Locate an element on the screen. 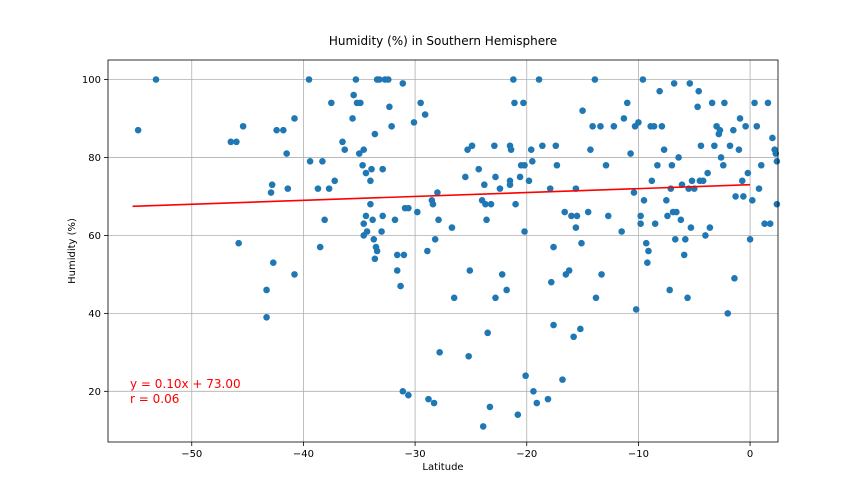  x-axis-label: Latitude is located at coordinates (442, 467).